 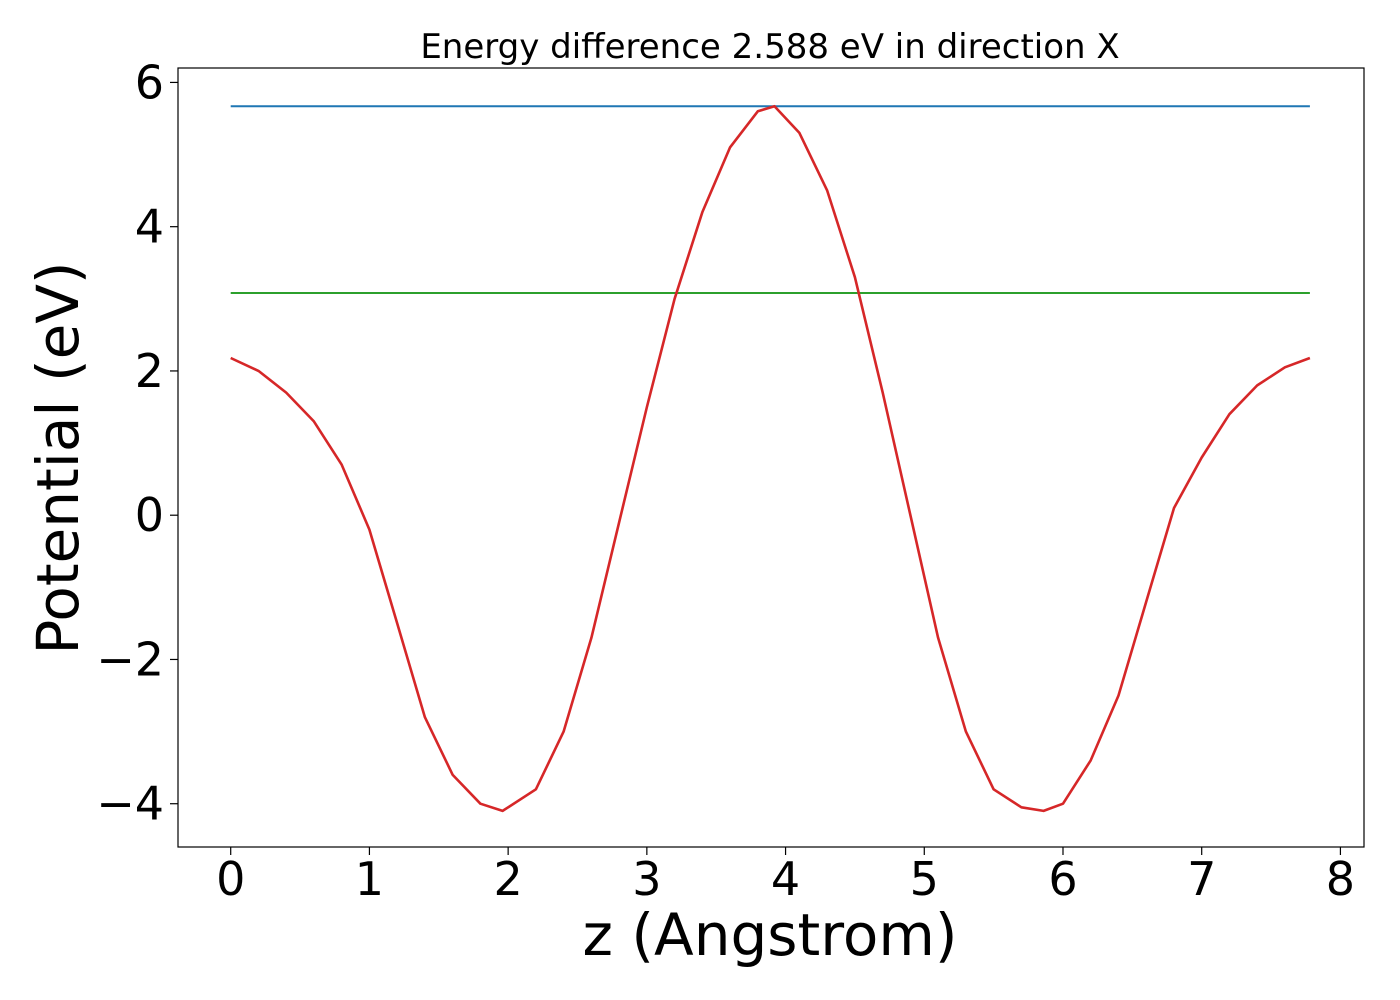 What do you see at coordinates (137, 443) in the screenshot?
I see `y-axis-ticks: −4 −2 0 2 4 6` at bounding box center [137, 443].